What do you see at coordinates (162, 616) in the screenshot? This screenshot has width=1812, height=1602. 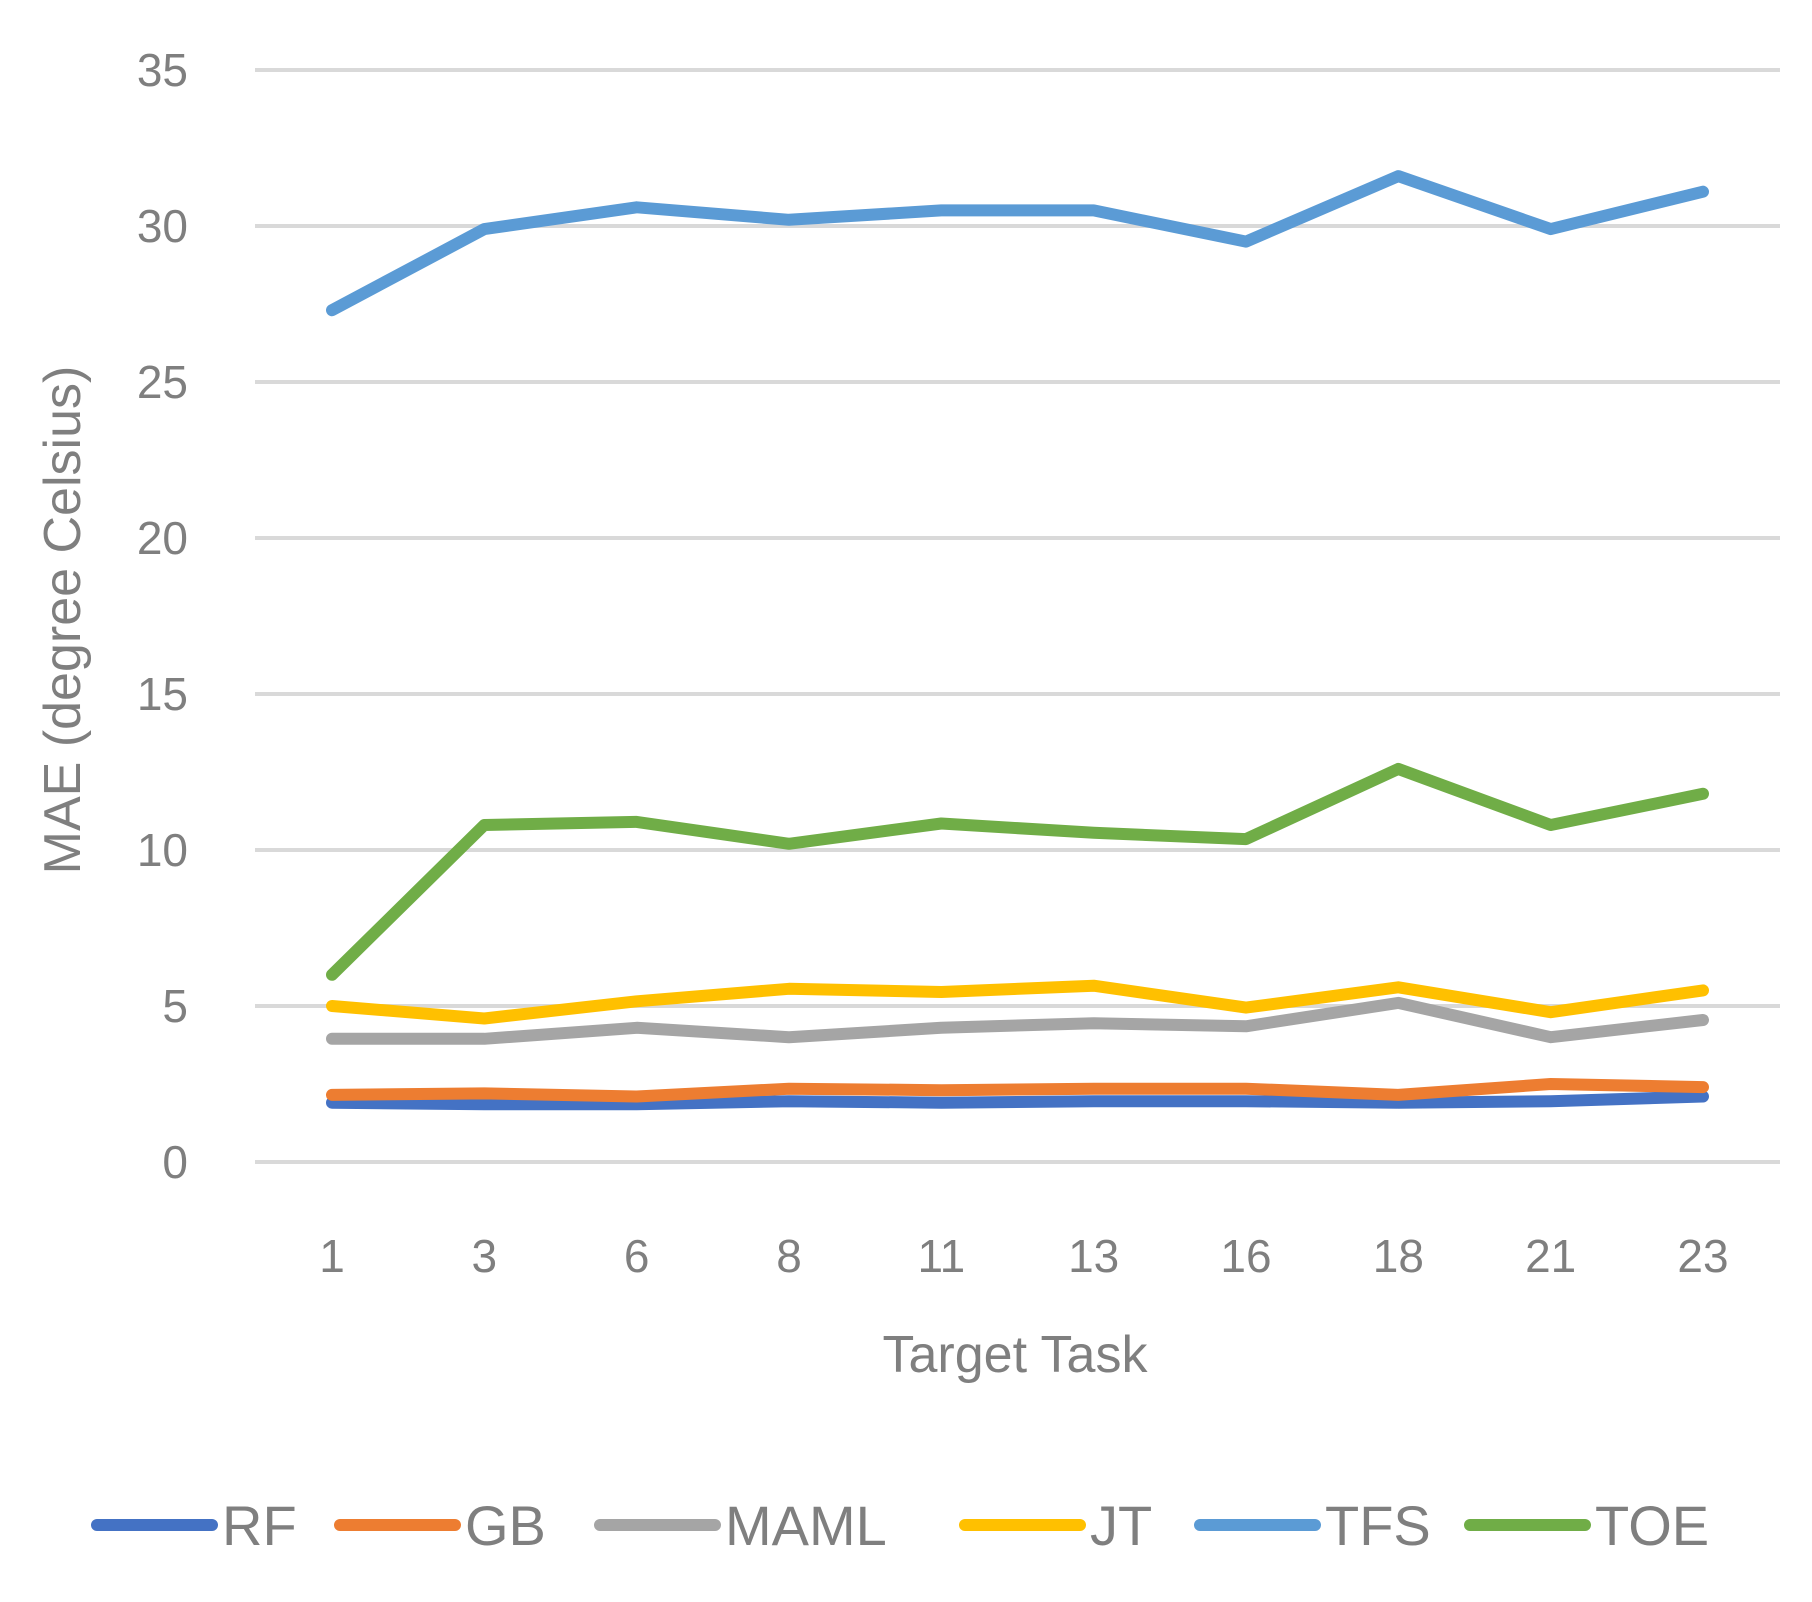 I see `y-axis-ticks: 0 5 10 15 20 25 30 35` at bounding box center [162, 616].